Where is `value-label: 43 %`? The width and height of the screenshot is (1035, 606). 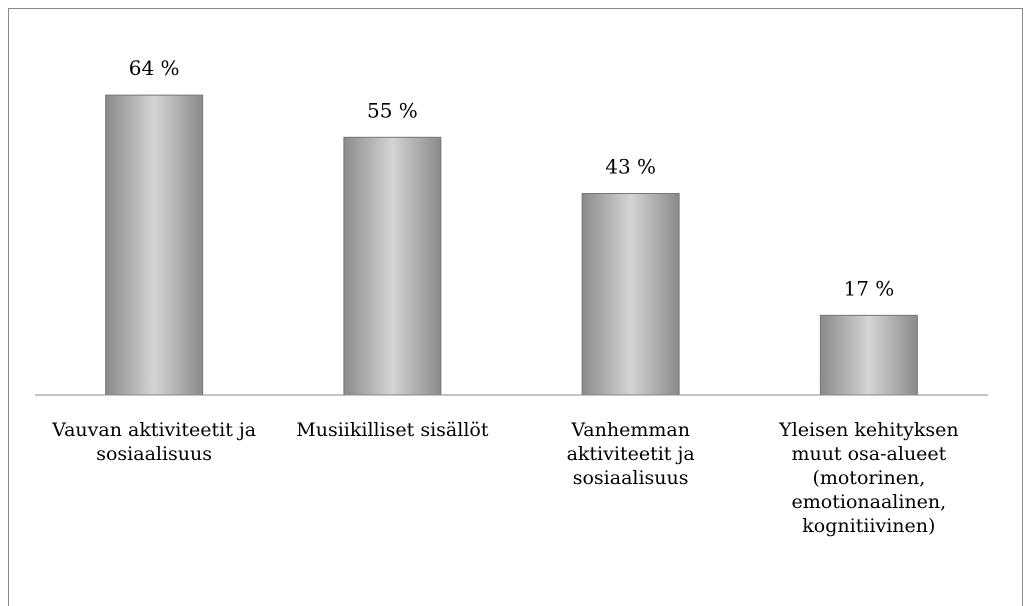
value-label: 43 % is located at coordinates (630, 167).